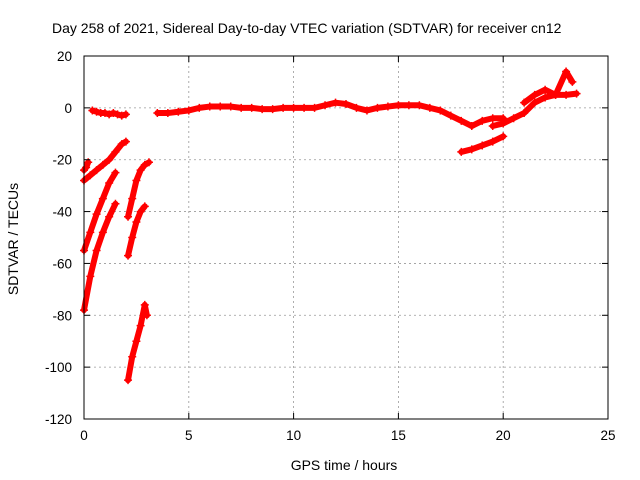 This screenshot has height=480, width=640. What do you see at coordinates (607, 435) in the screenshot?
I see `x-tick-label: 25` at bounding box center [607, 435].